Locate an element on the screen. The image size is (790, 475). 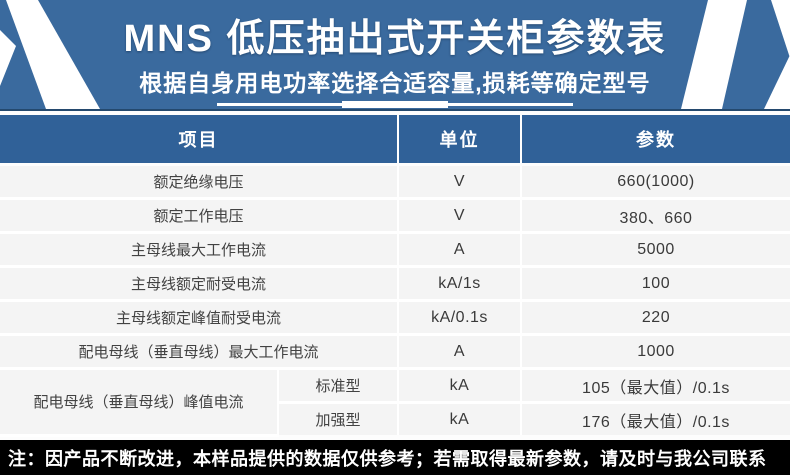
col-header-value: 参数 is located at coordinates (655, 140).